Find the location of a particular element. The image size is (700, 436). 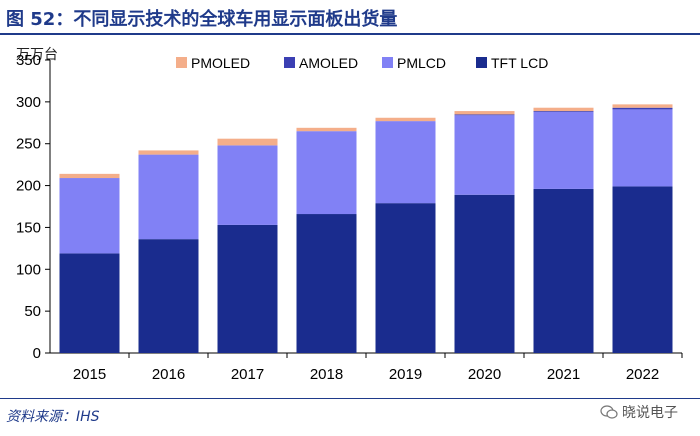

y-tick-label: 50 is located at coordinates (32, 311).